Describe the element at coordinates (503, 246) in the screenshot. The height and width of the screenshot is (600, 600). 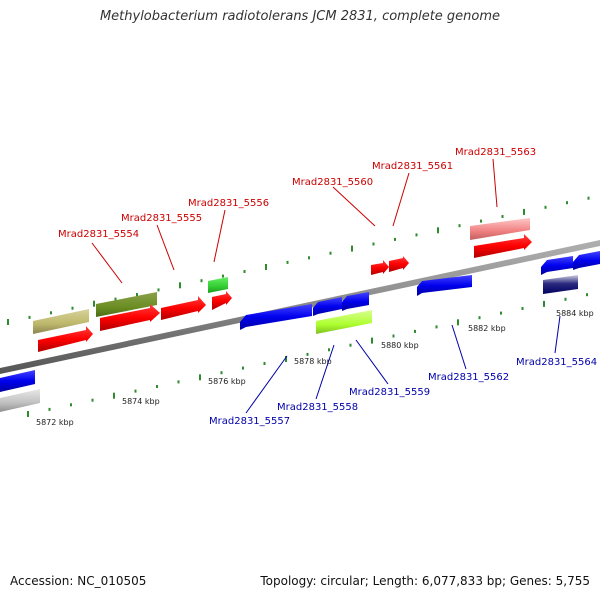
I see `gene-mrad2831-5563b` at that location.